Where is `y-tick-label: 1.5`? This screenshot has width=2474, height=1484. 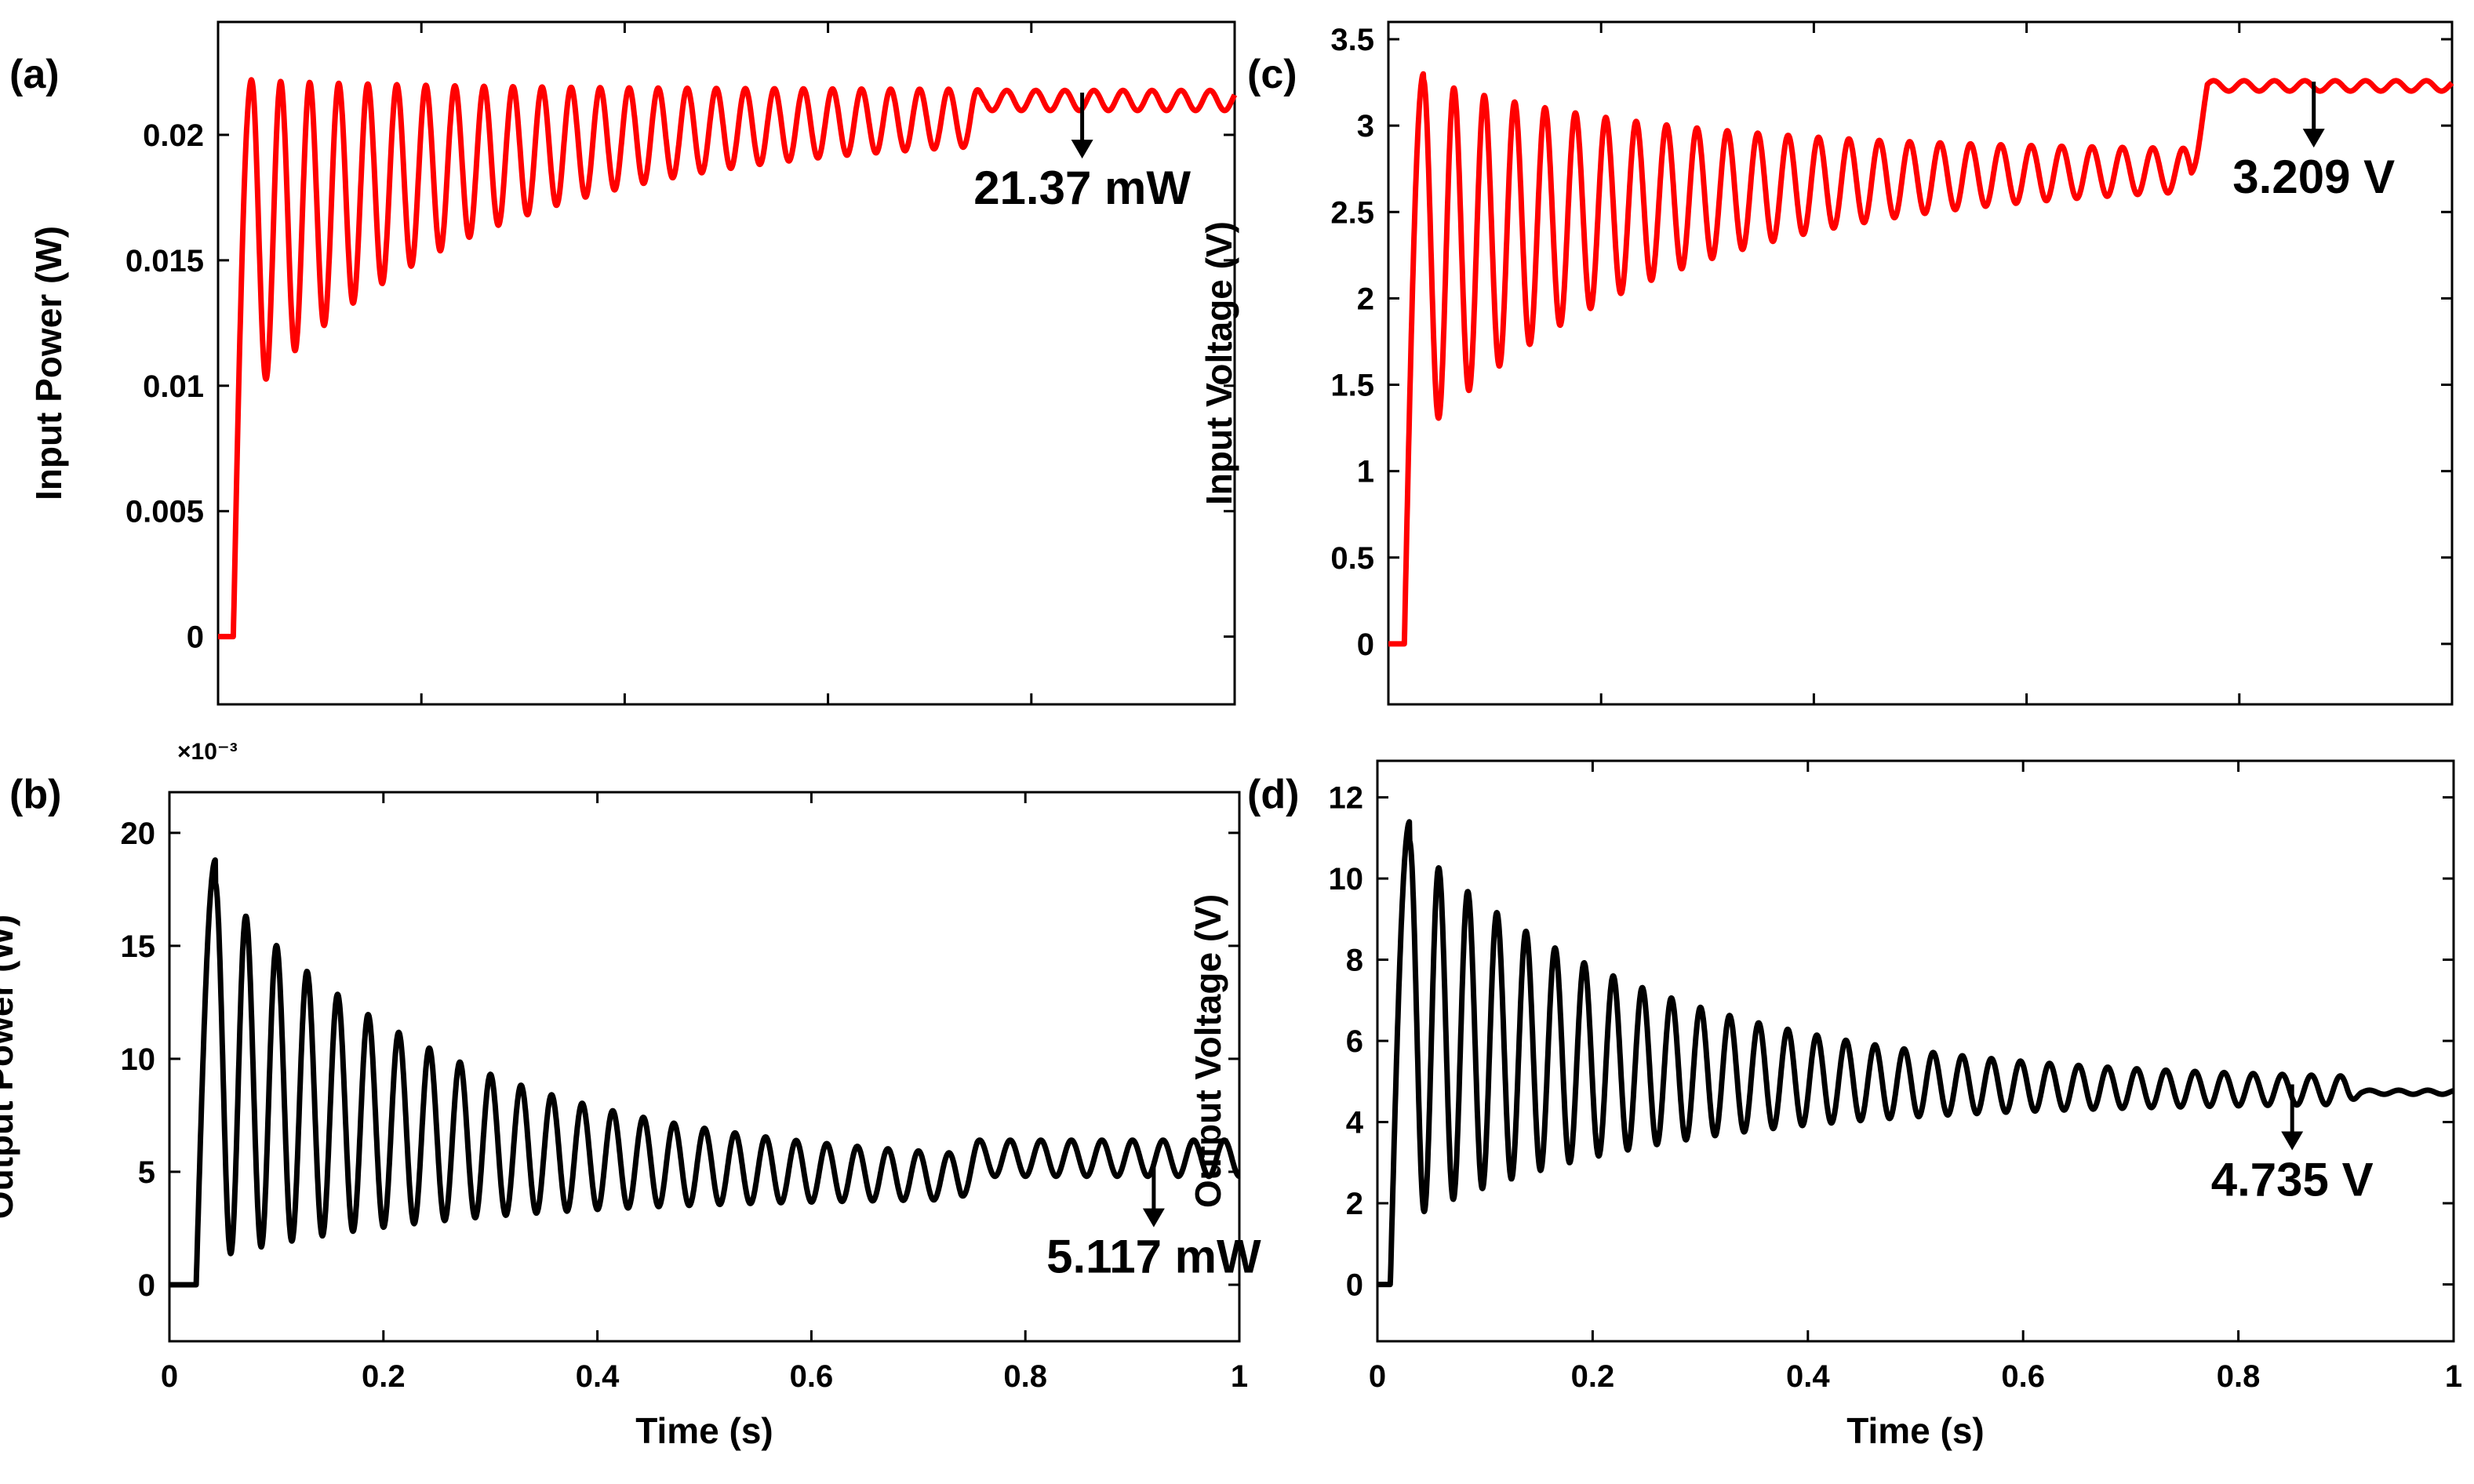 y-tick-label: 1.5 is located at coordinates (1352, 386).